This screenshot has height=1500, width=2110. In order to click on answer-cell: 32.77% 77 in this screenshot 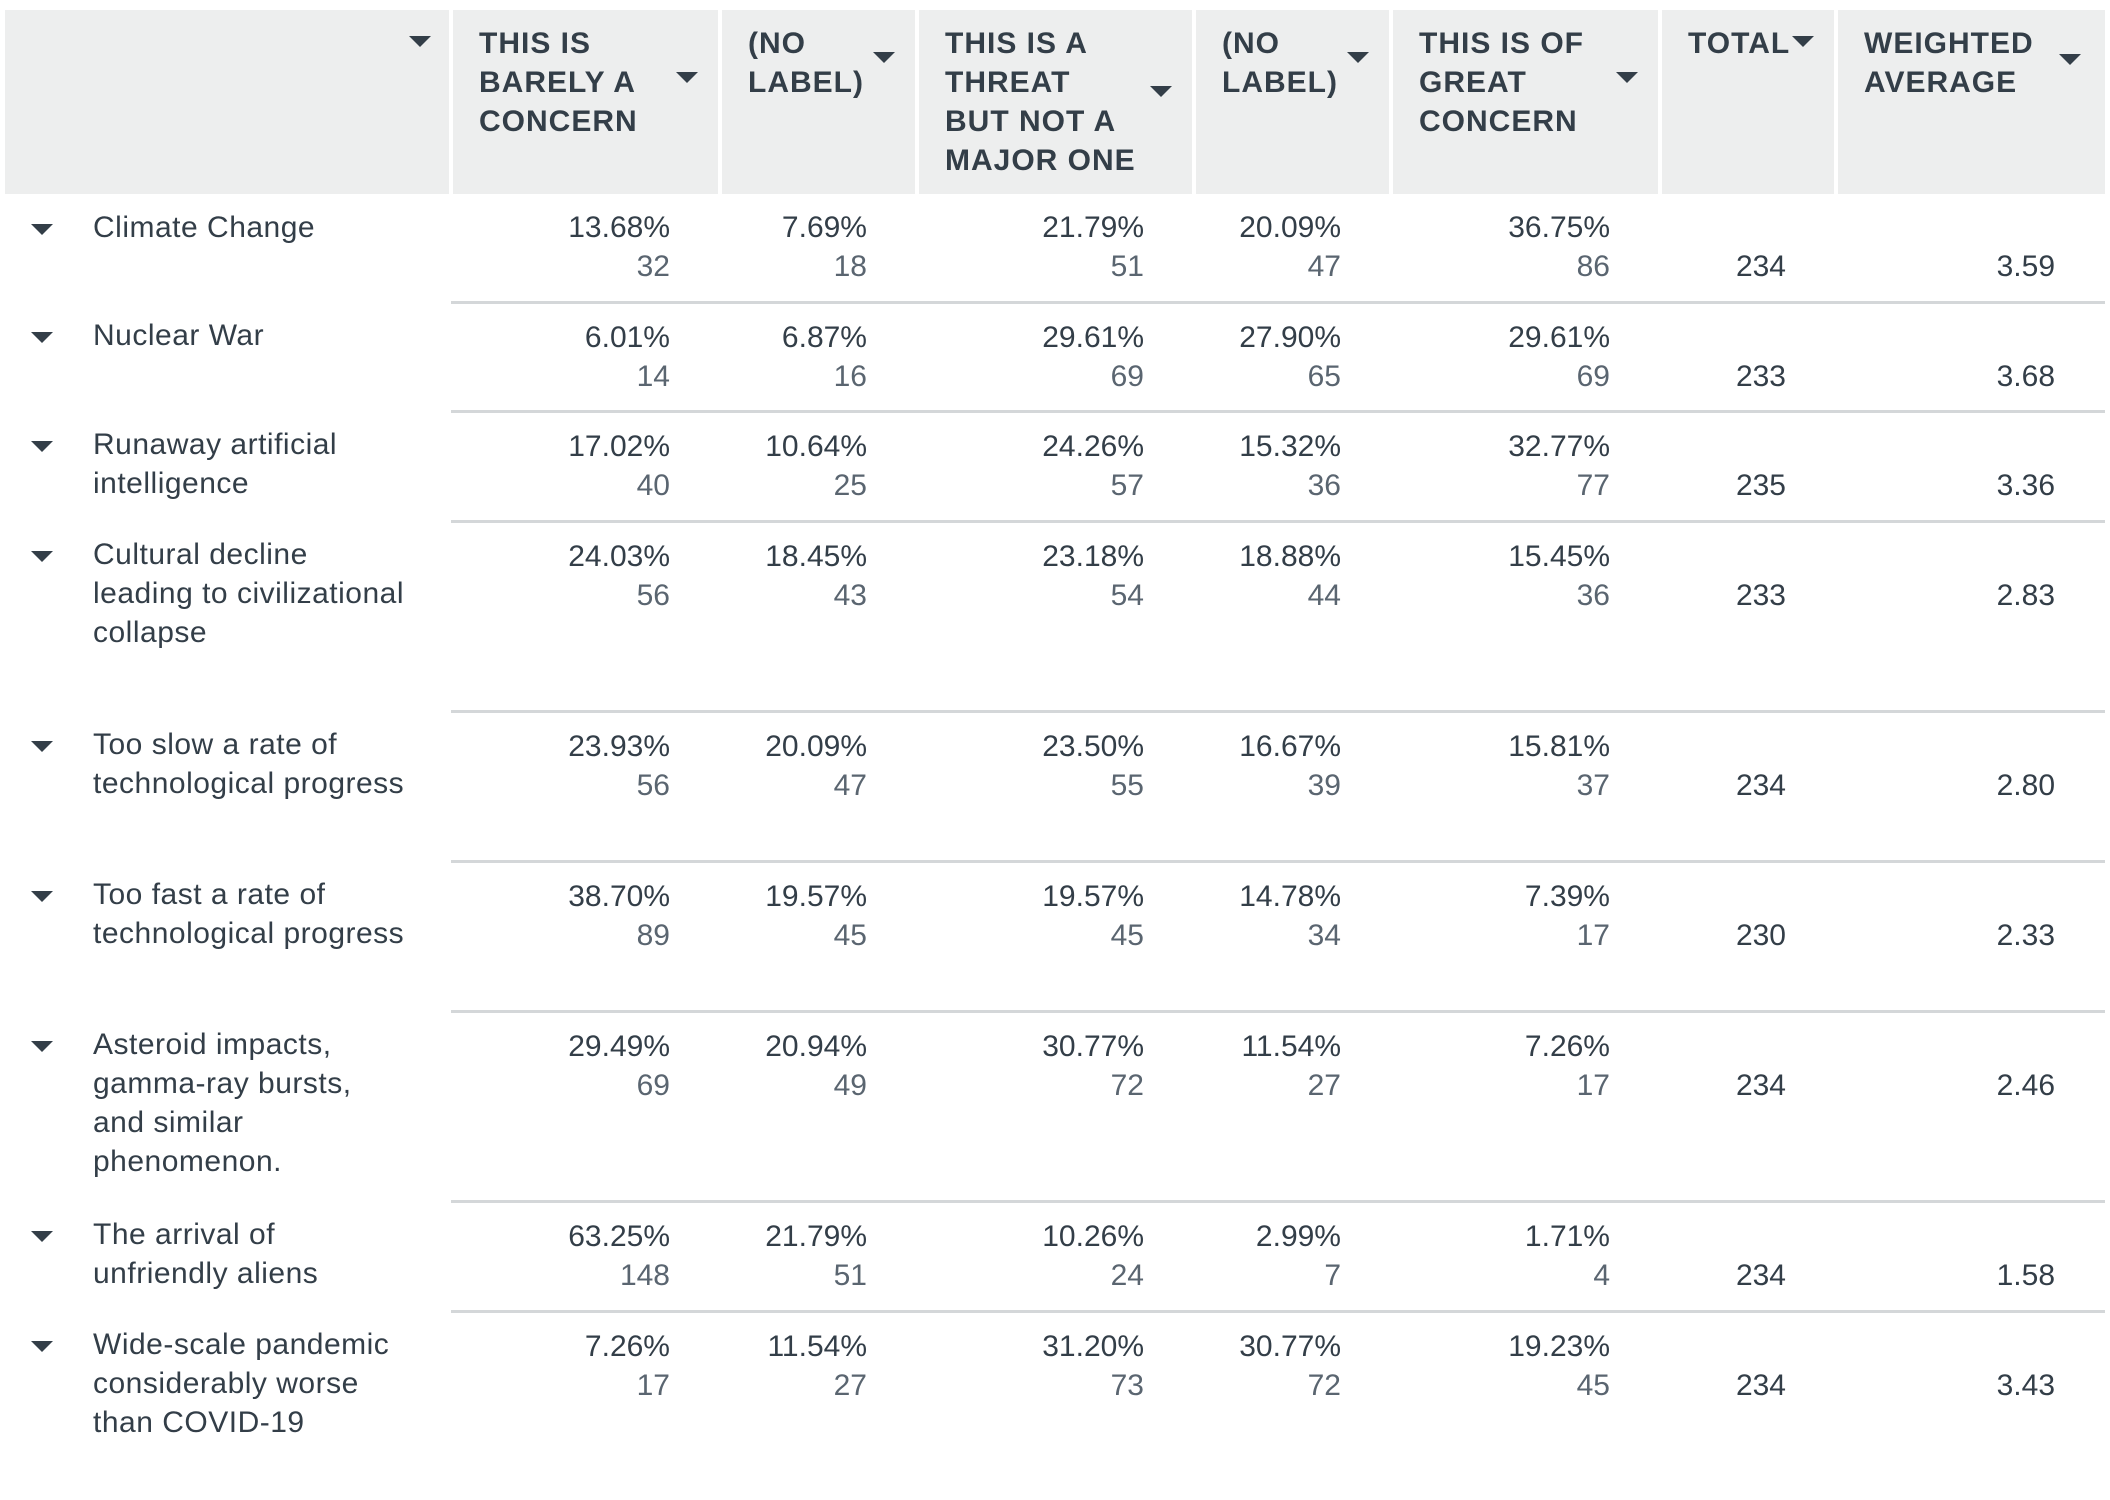, I will do `click(1525, 465)`.